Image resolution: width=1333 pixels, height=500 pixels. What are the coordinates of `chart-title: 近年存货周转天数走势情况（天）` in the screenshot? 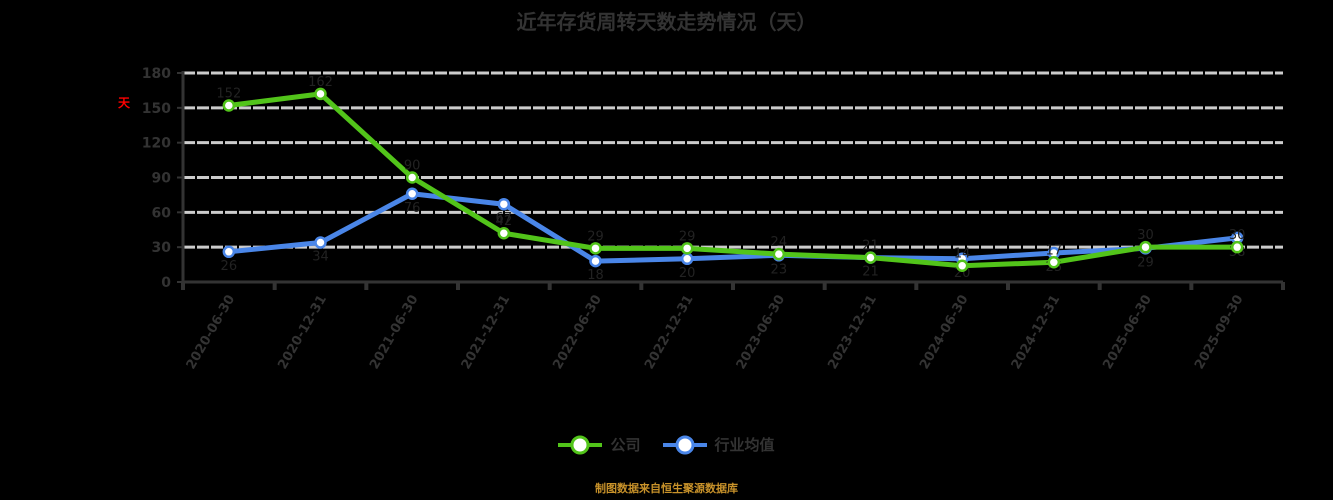 It's located at (666, 22).